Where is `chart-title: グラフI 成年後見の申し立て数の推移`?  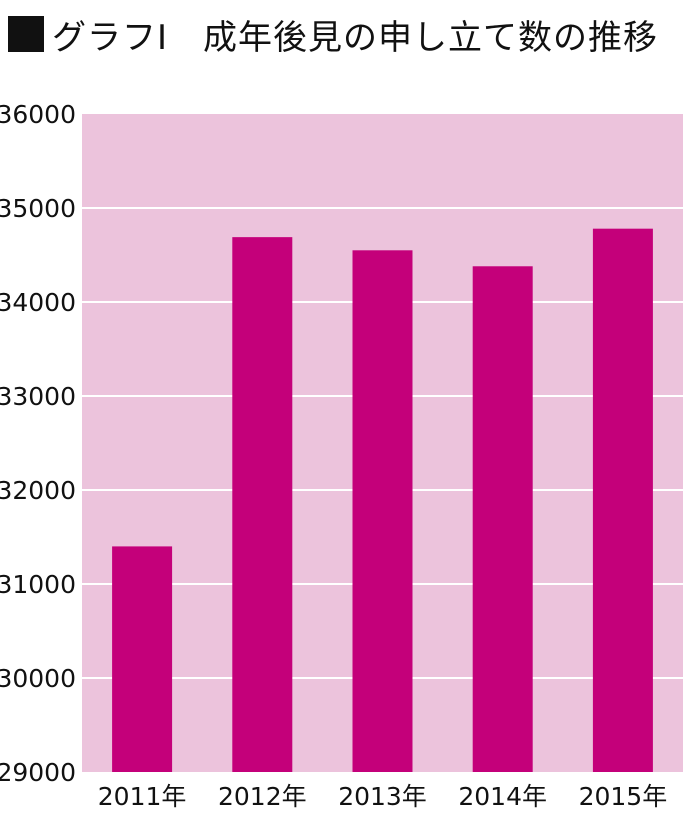
chart-title: グラフI 成年後見の申し立て数の推移 is located at coordinates (333, 34).